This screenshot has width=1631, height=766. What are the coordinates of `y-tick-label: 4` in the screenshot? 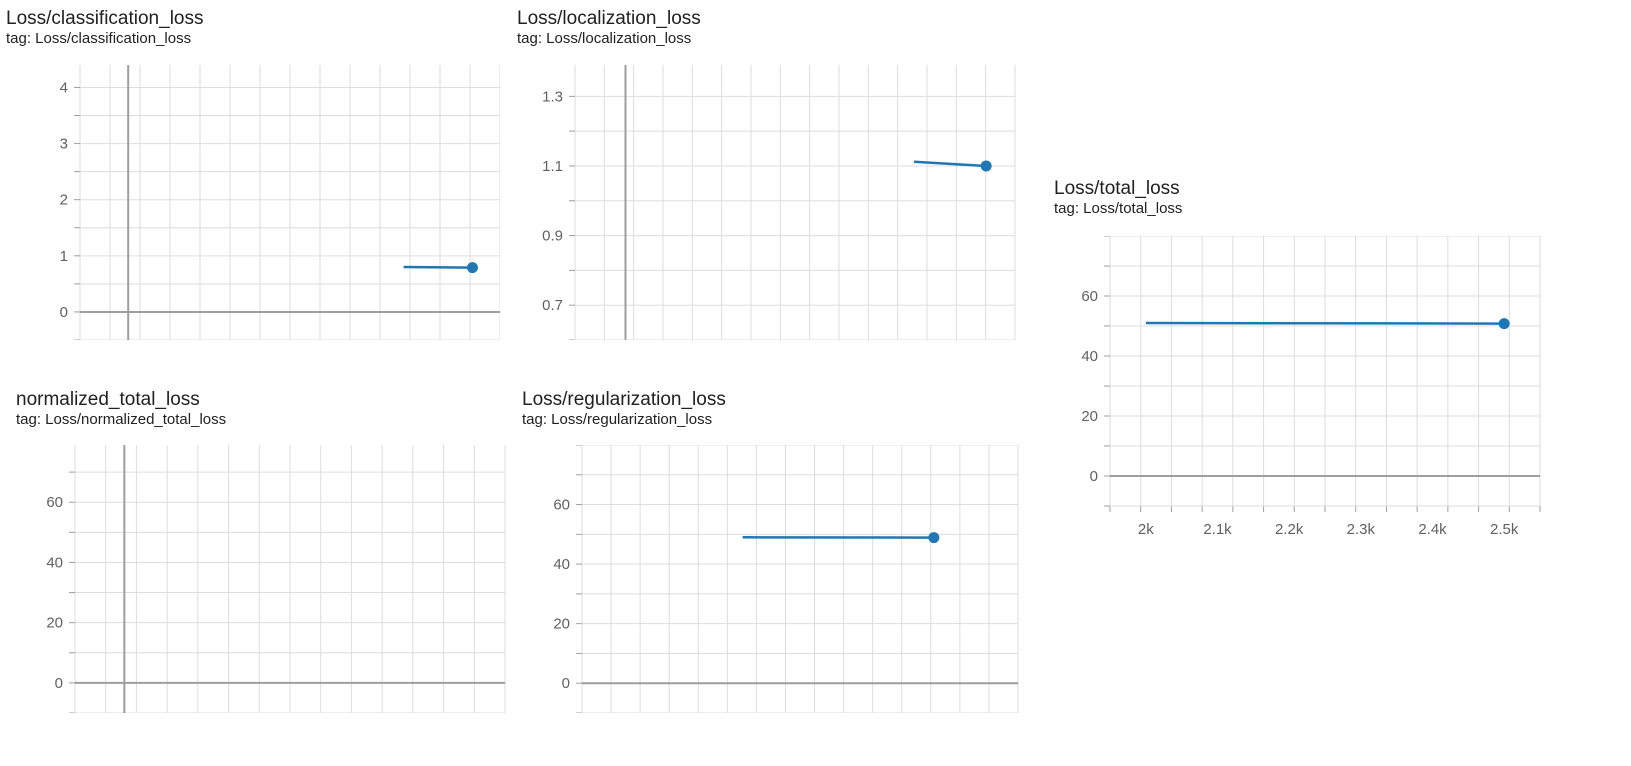 It's located at (64, 87).